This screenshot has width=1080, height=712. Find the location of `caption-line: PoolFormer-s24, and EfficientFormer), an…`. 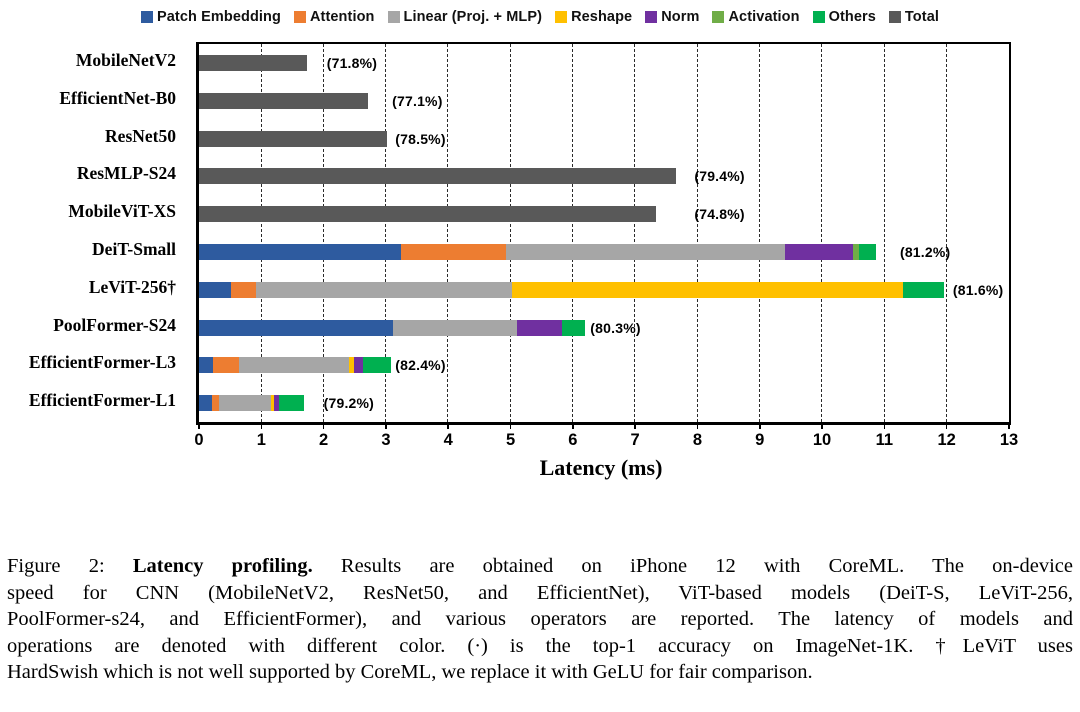

caption-line: PoolFormer-s24, and EfficientFormer), an… is located at coordinates (540, 619).